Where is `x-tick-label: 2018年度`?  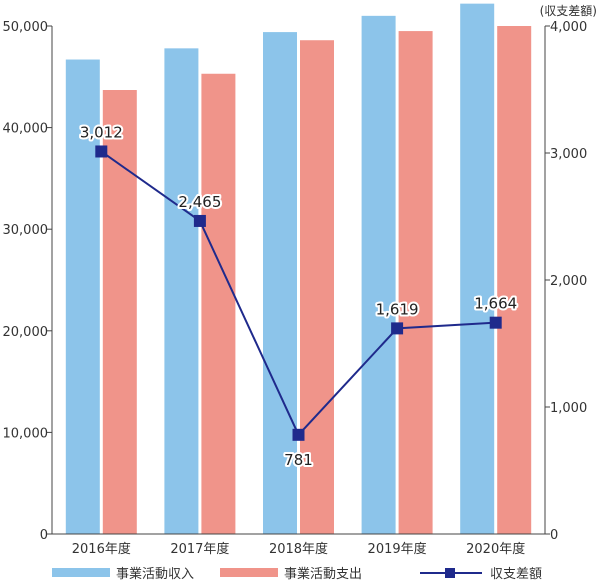 x-tick-label: 2018年度 is located at coordinates (298, 549).